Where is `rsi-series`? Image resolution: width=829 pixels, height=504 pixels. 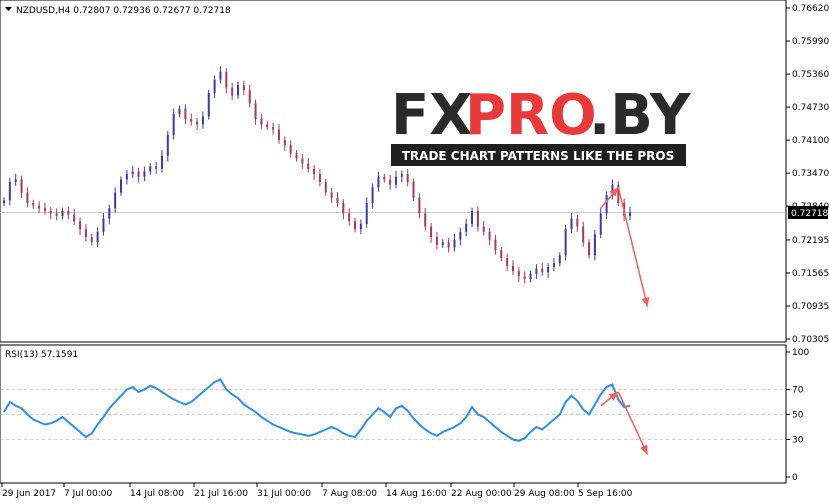 rsi-series is located at coordinates (326, 416).